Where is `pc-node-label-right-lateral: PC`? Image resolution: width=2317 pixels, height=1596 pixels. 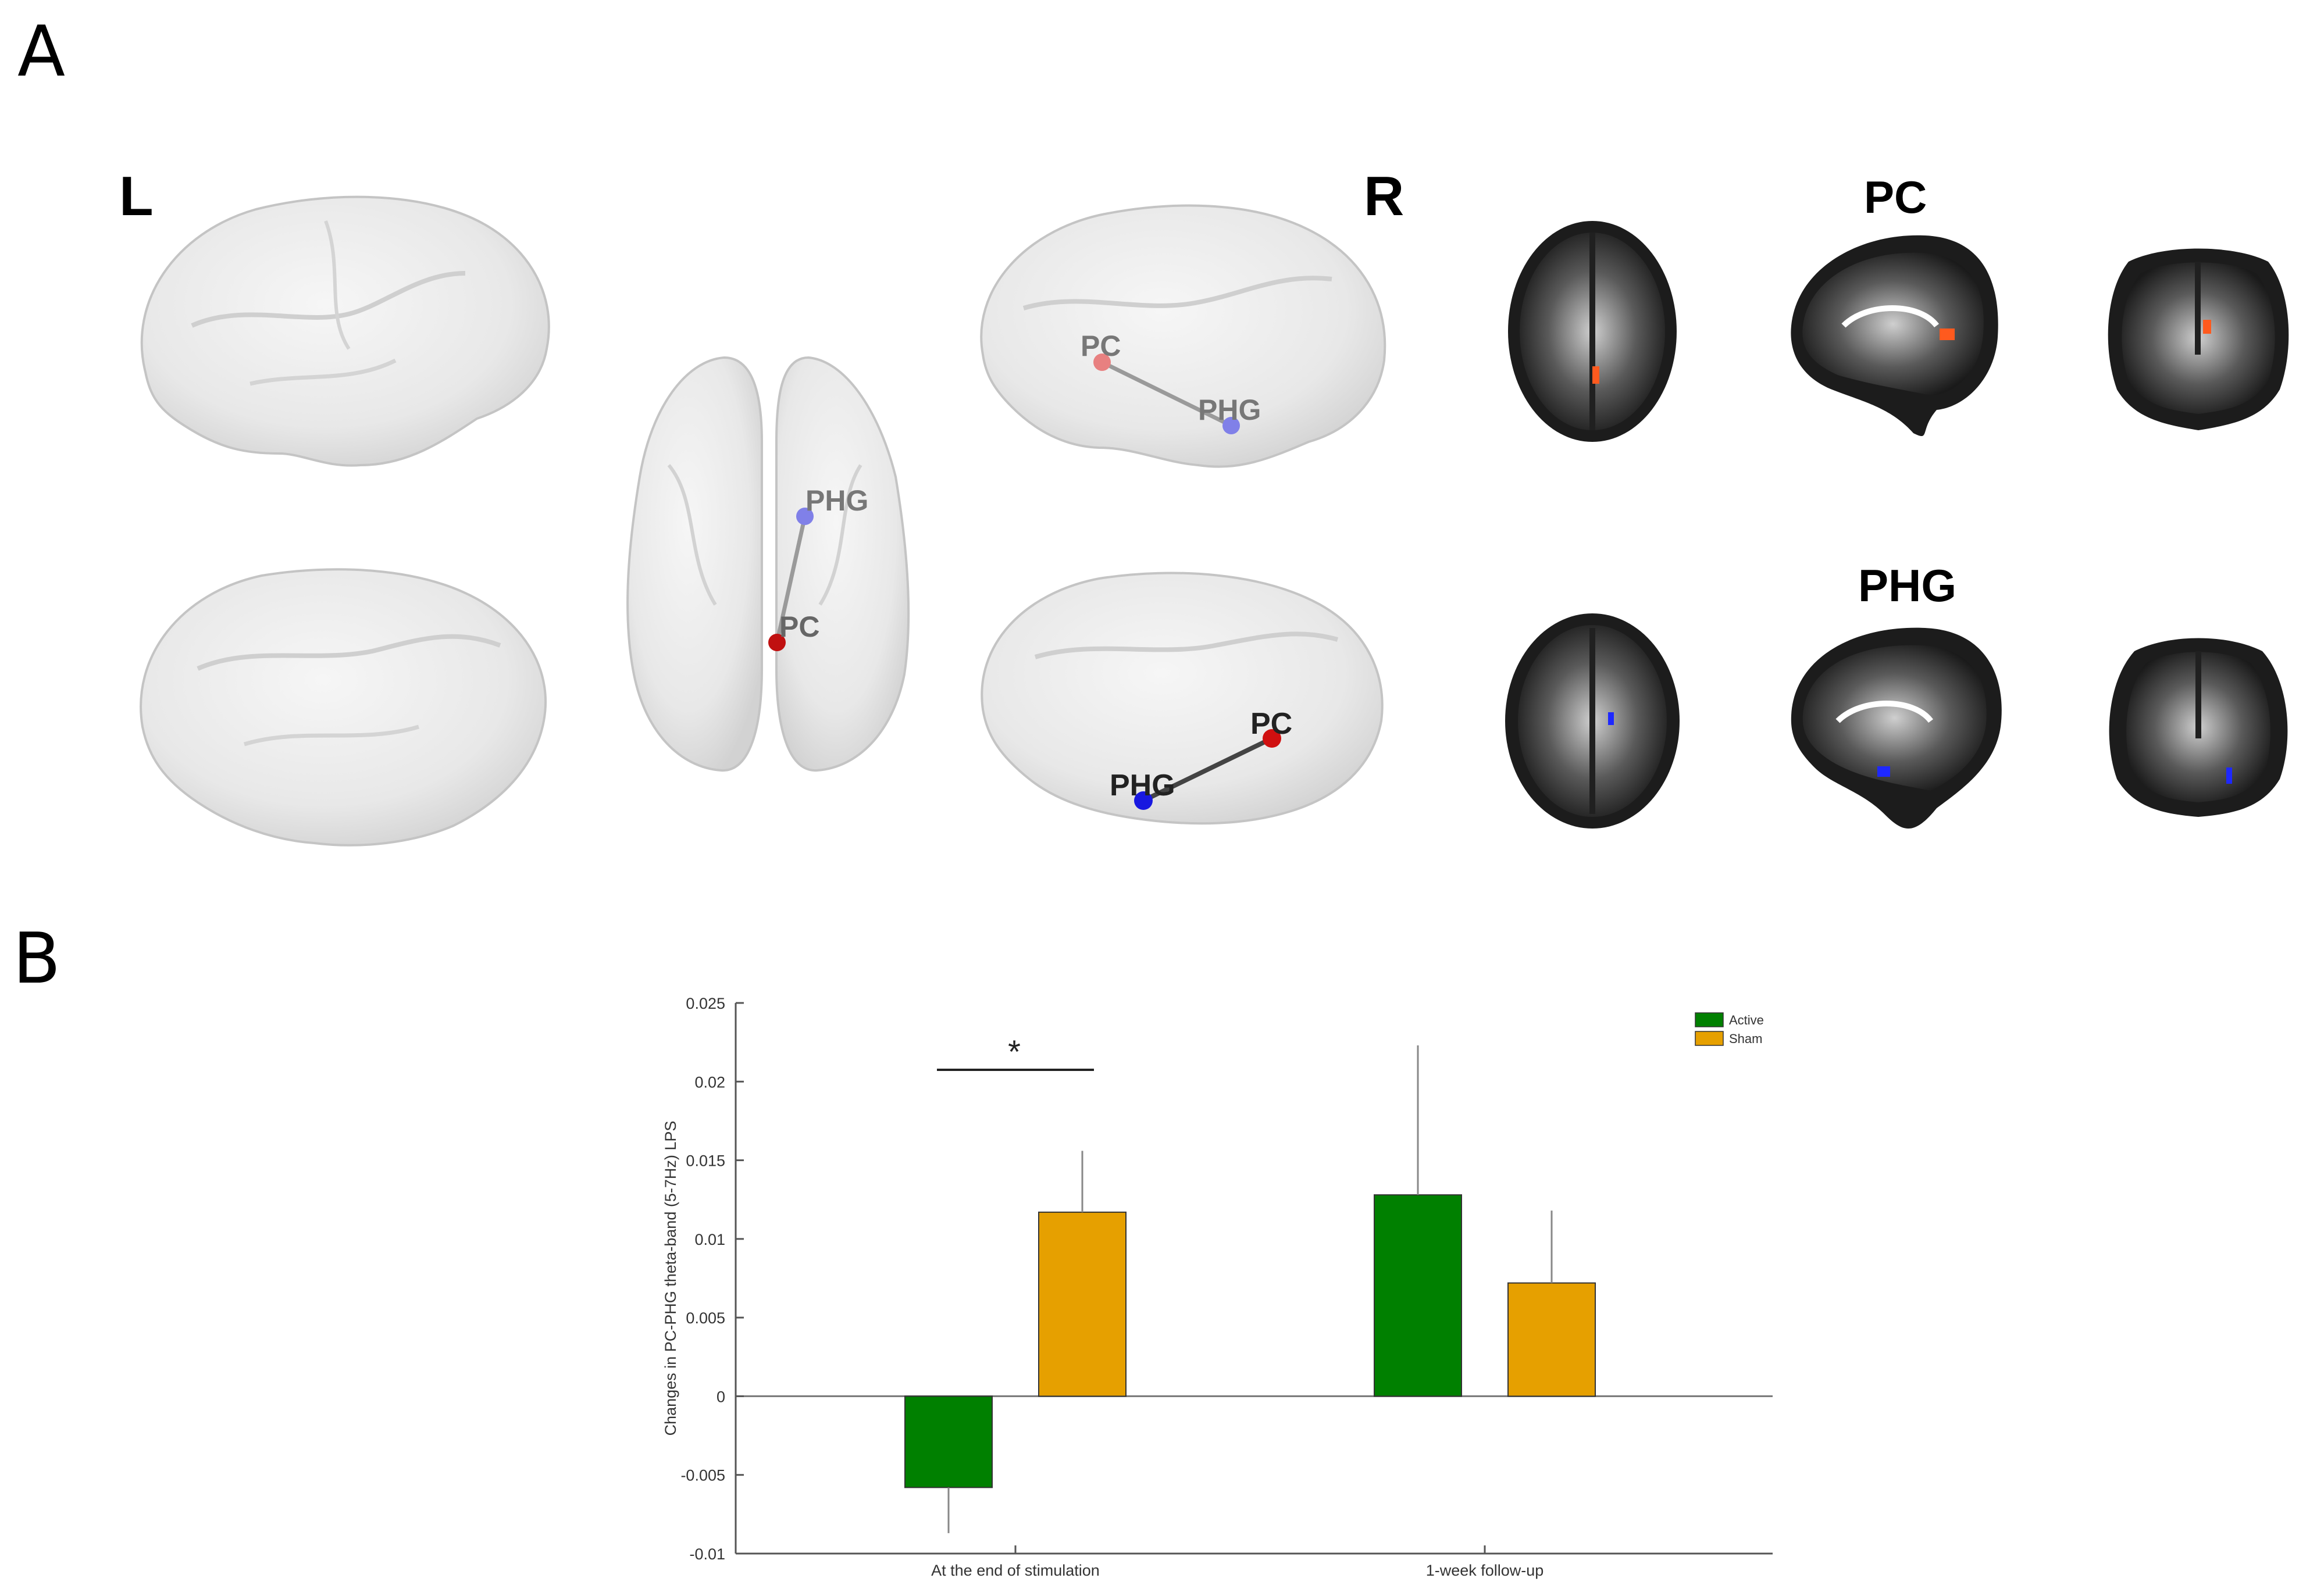 pc-node-label-right-lateral: PC is located at coordinates (1101, 346).